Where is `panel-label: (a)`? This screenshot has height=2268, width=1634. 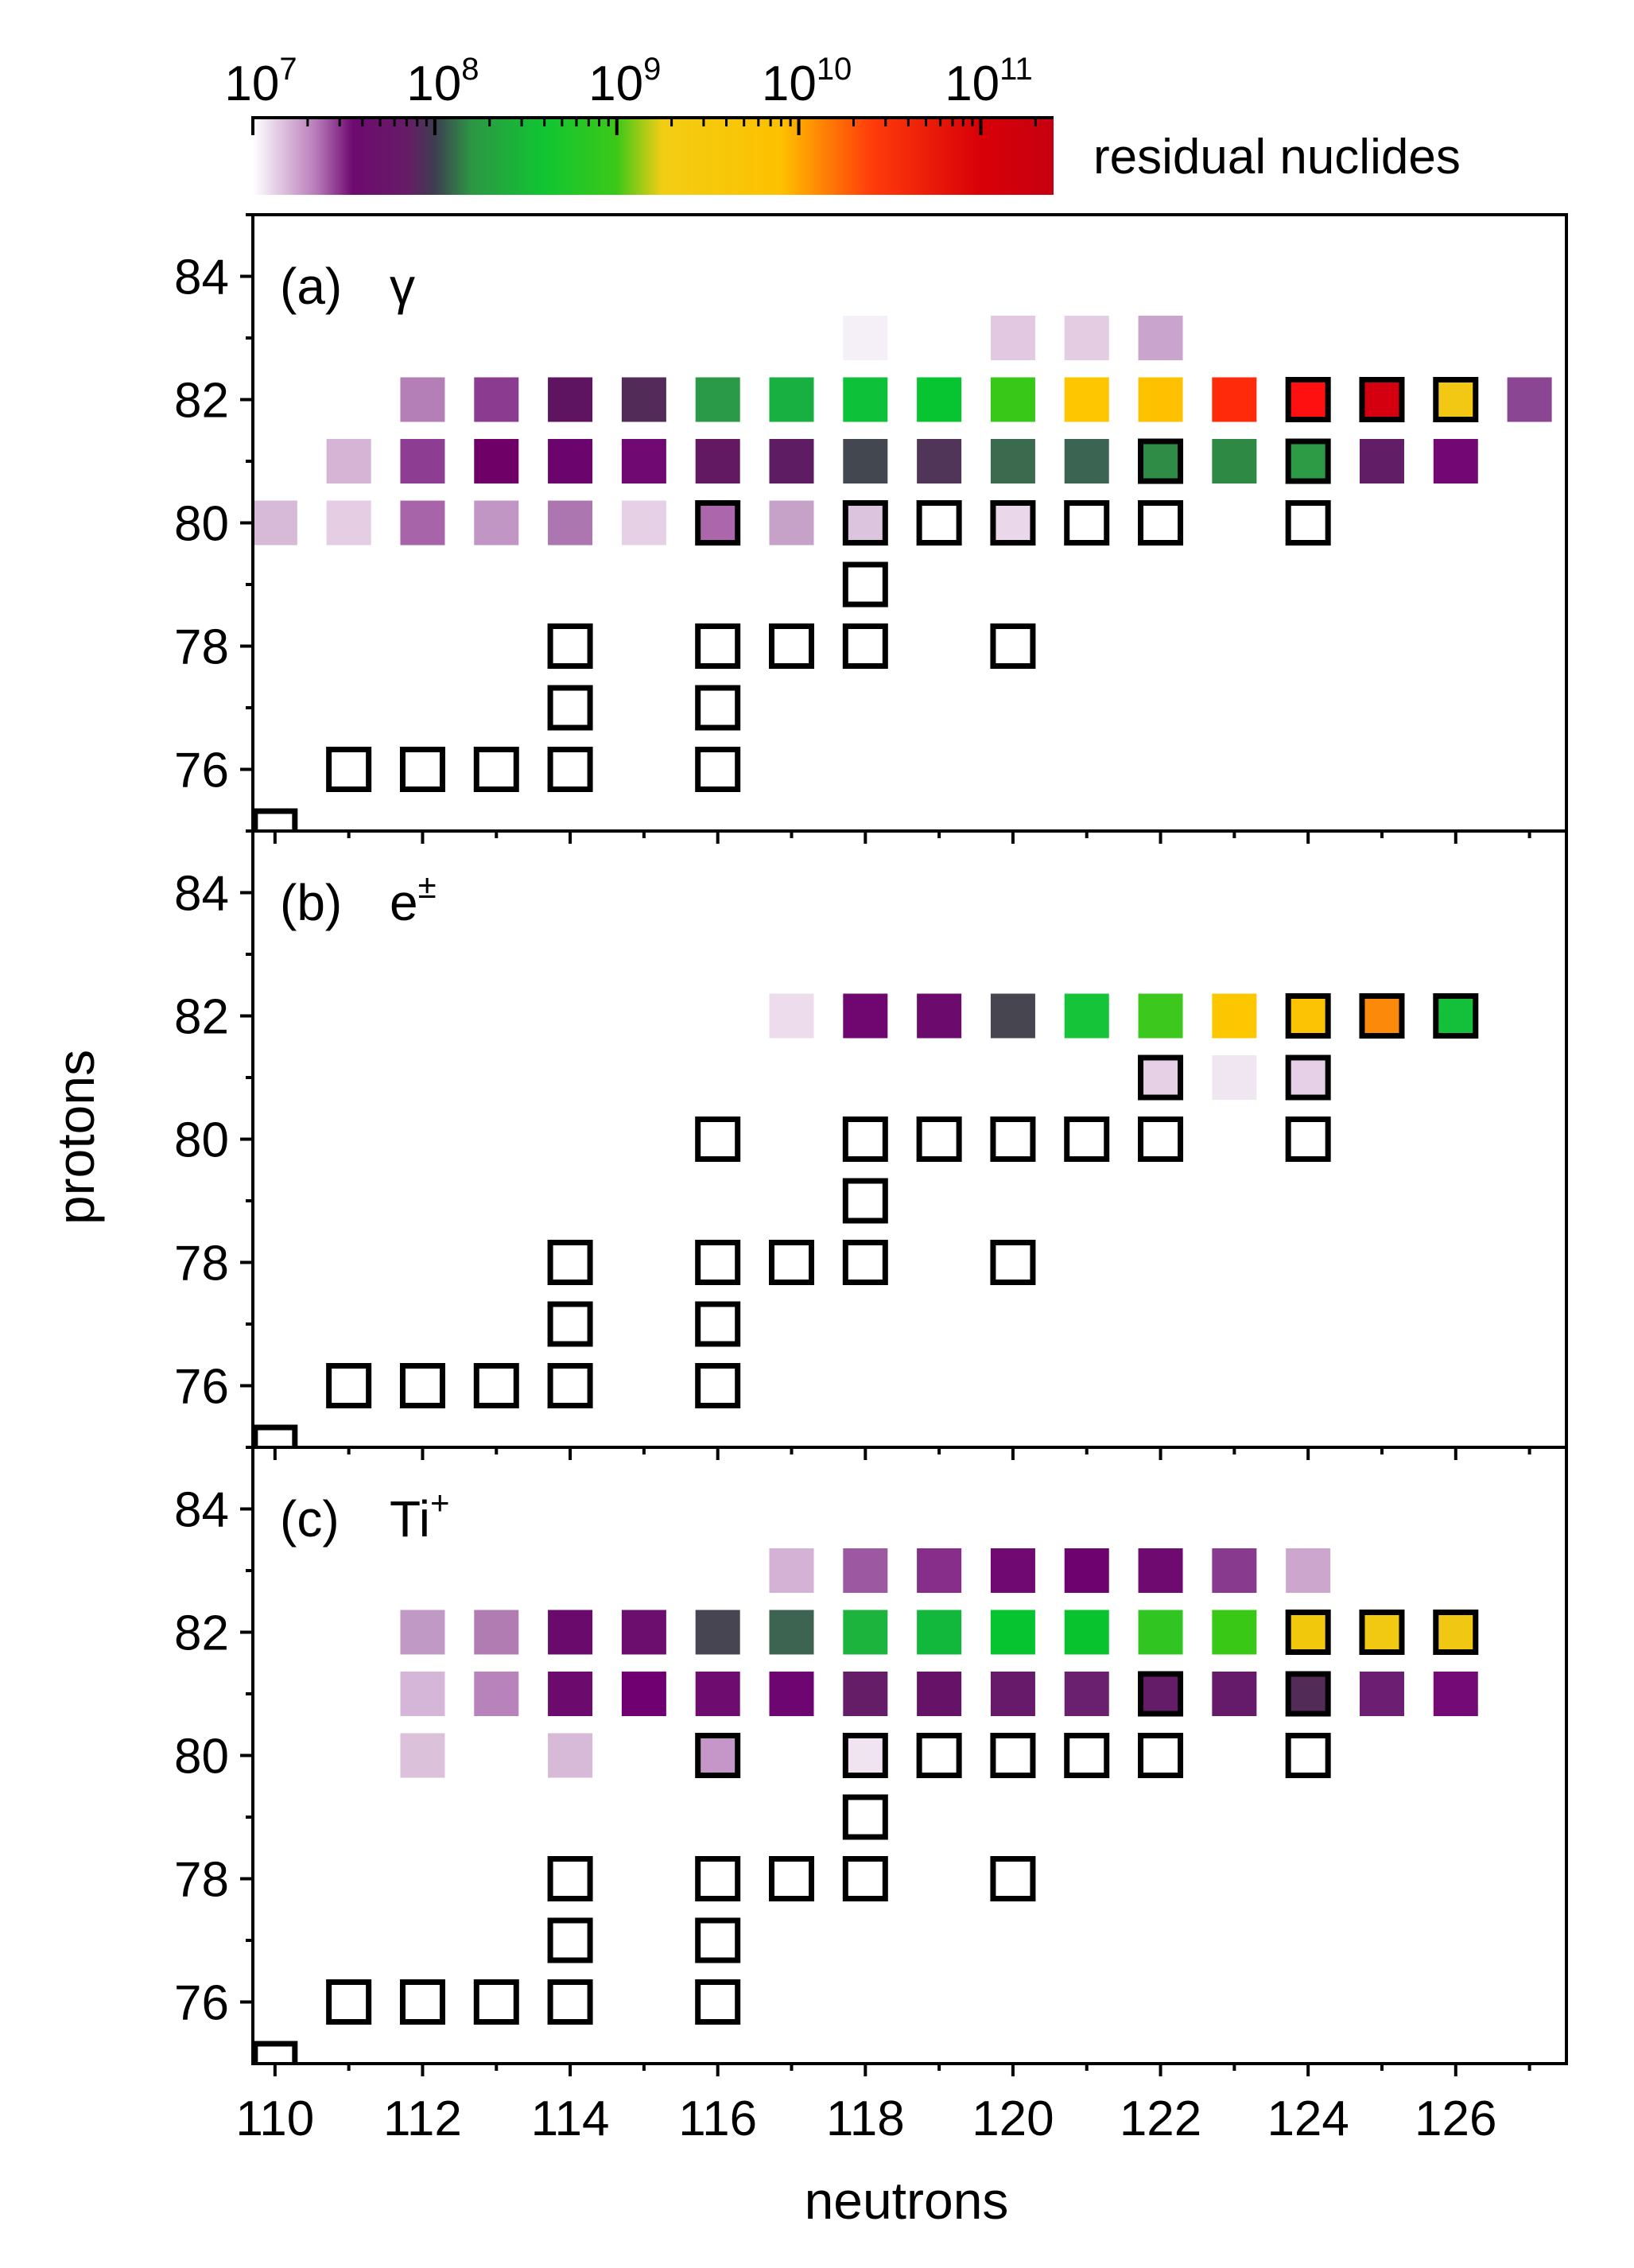
panel-label: (a) is located at coordinates (311, 286).